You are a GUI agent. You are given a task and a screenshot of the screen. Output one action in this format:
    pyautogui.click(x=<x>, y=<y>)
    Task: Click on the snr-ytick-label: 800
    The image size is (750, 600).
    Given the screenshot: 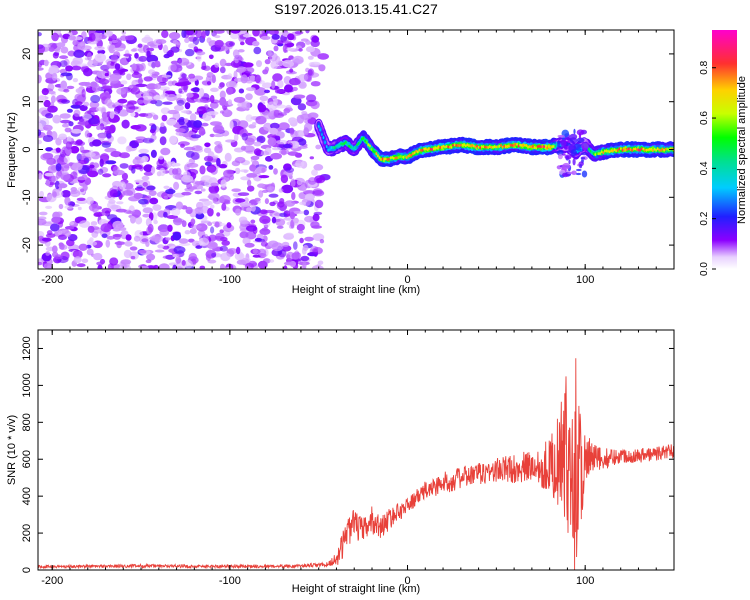 What is the action you would take?
    pyautogui.click(x=27, y=422)
    